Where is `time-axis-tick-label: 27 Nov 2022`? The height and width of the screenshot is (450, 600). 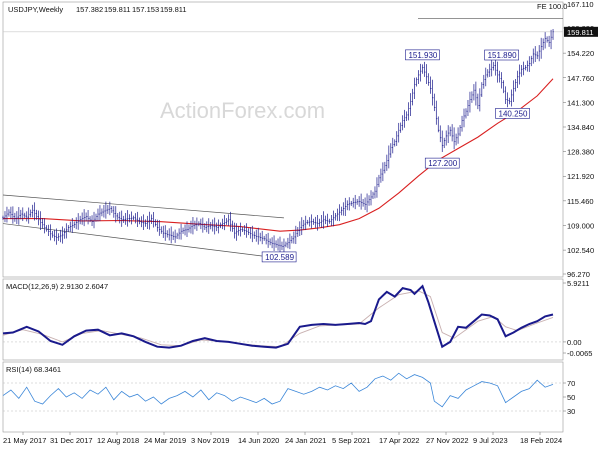
time-axis-tick-label: 27 Nov 2022 is located at coordinates (447, 440).